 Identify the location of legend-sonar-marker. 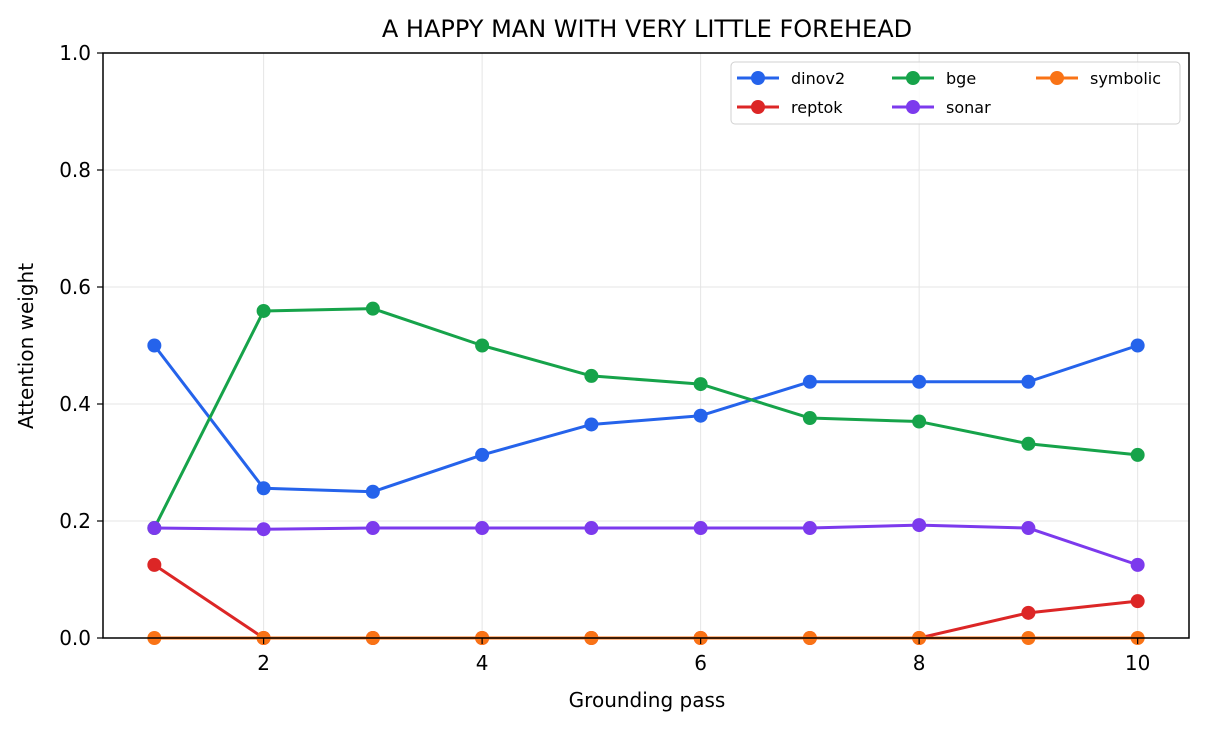
(913, 107).